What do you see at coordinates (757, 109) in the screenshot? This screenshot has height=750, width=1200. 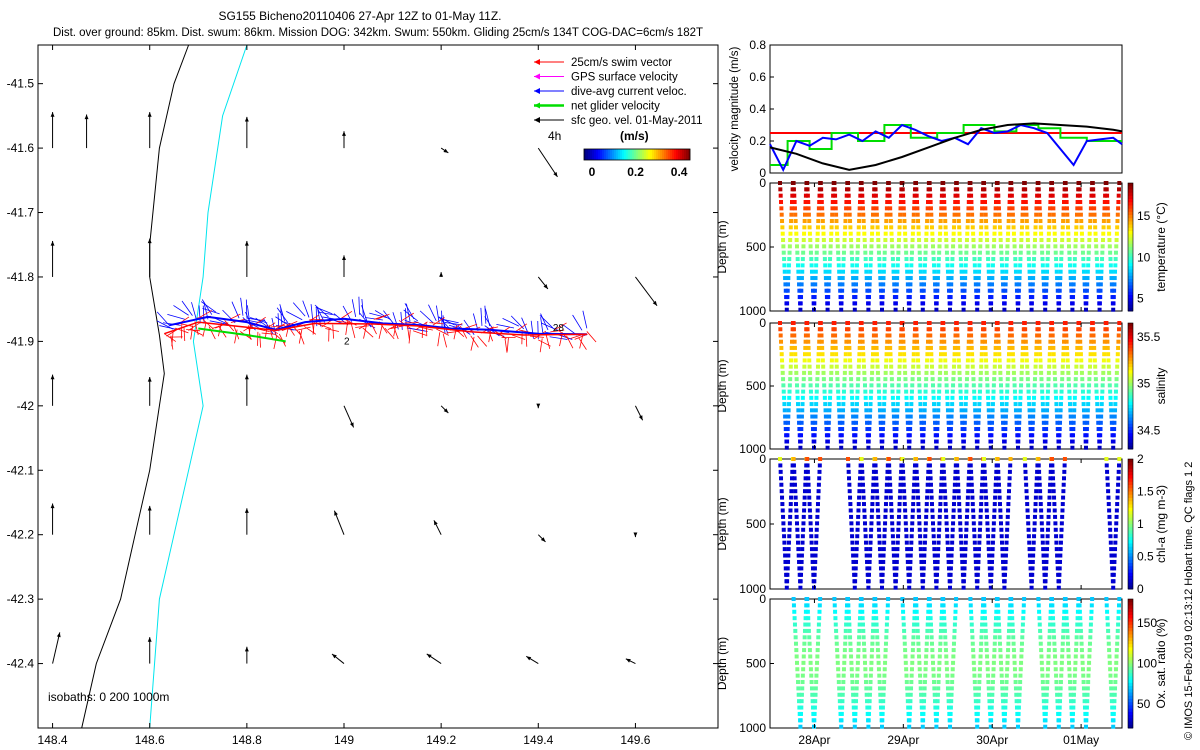 I see `velocity-y-tick-label: 0.4` at bounding box center [757, 109].